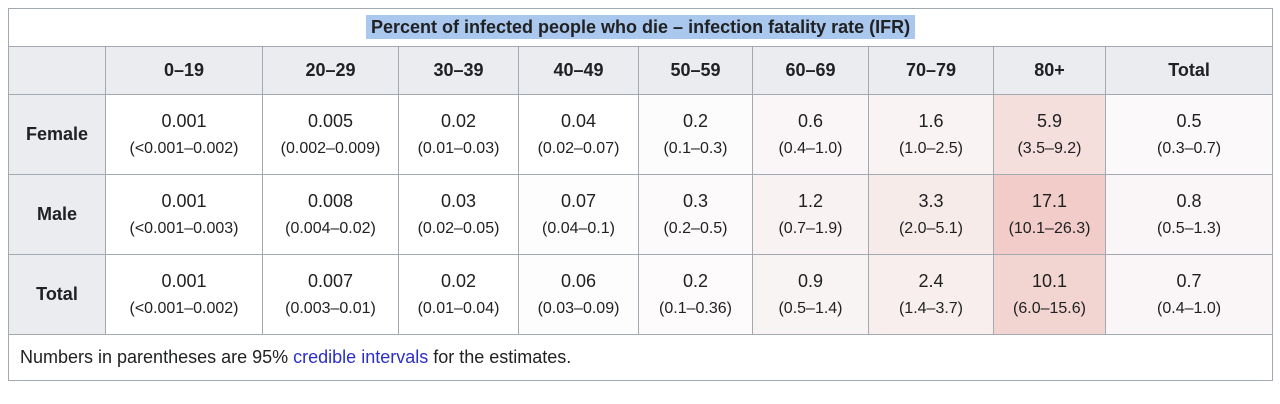 This screenshot has width=1280, height=404. I want to click on ifr-interval: (<0.001–0.003), so click(184, 228).